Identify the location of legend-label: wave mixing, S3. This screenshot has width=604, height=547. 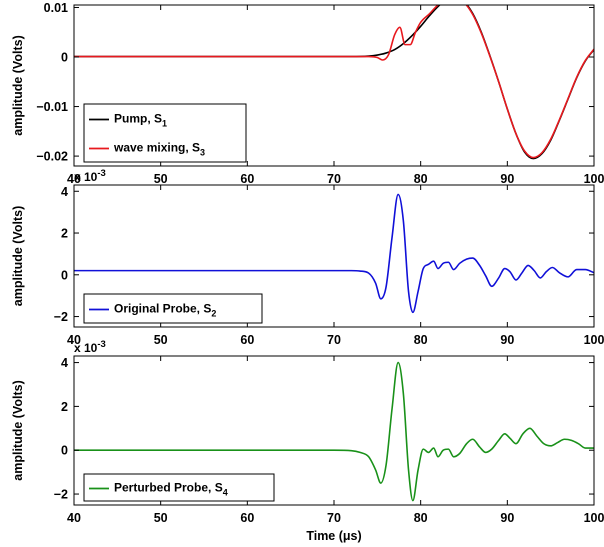
(159, 149).